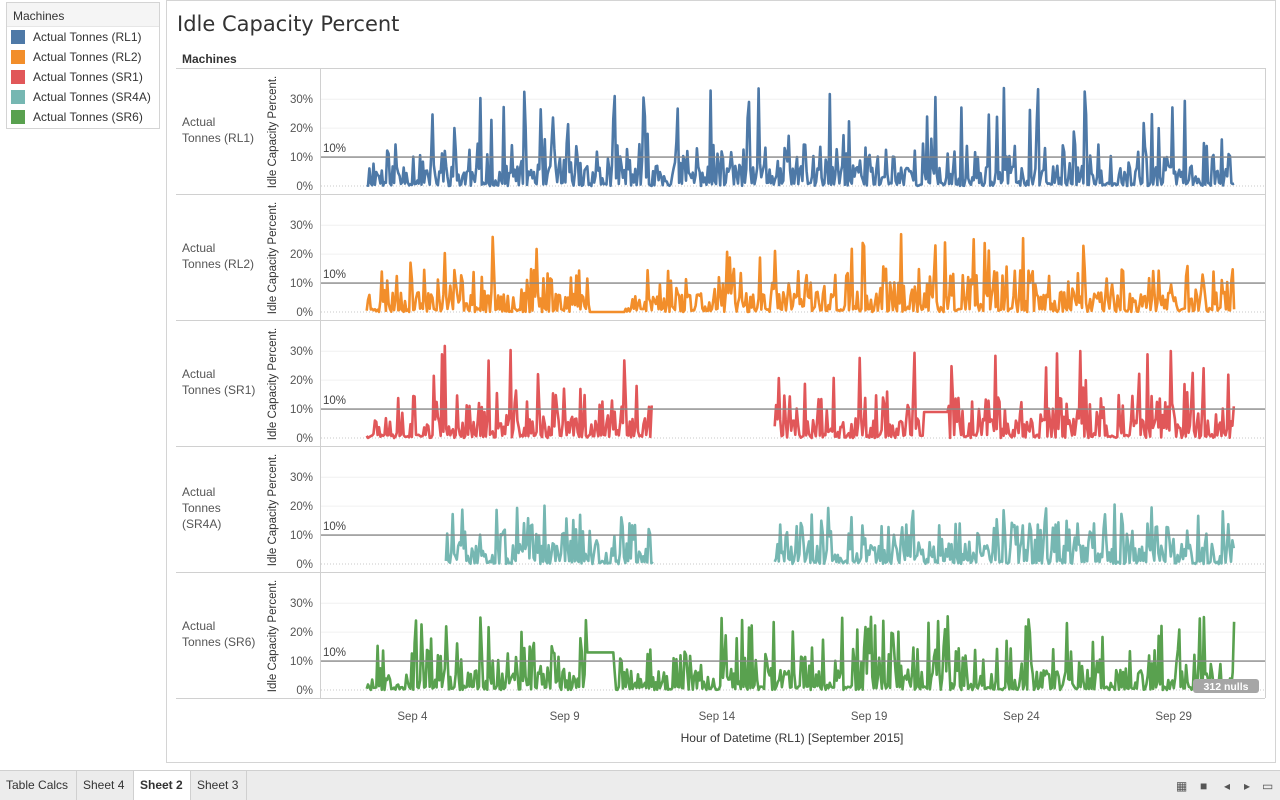  Describe the element at coordinates (412, 717) in the screenshot. I see `x-tick-label: Sep 4` at that location.